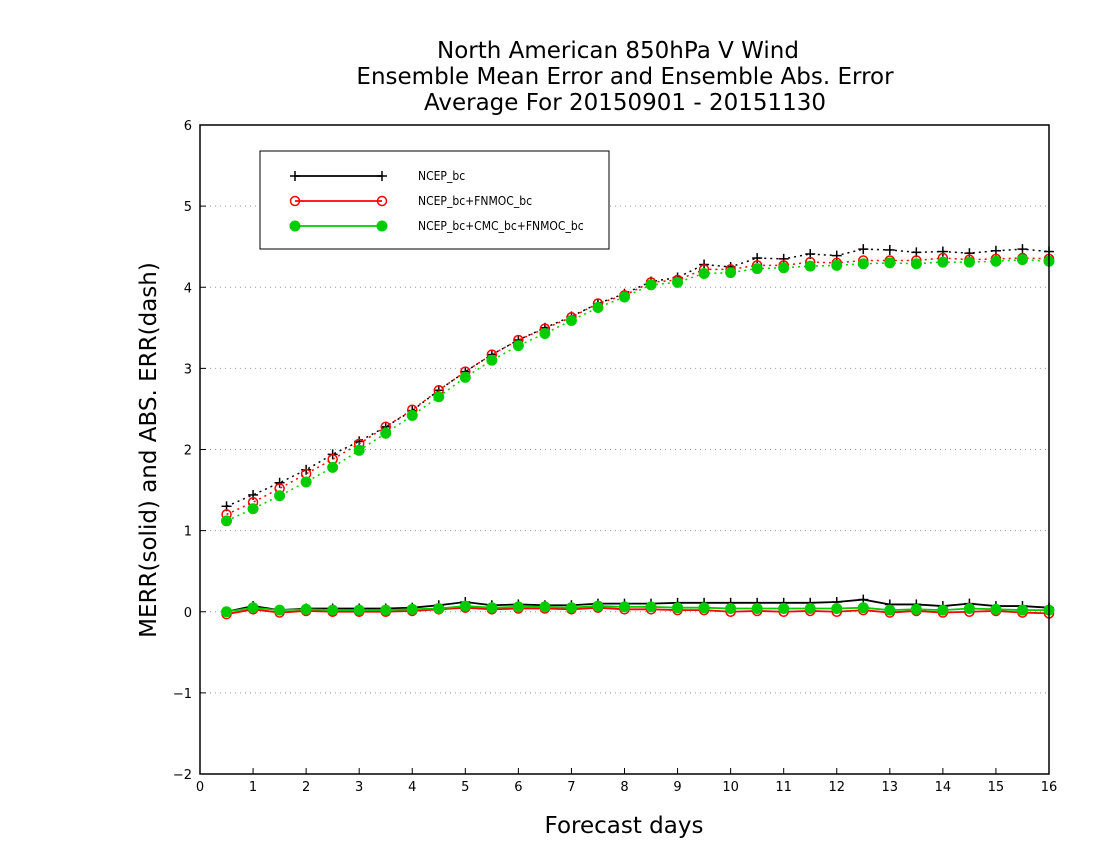  Describe the element at coordinates (836, 787) in the screenshot. I see `x-tick-label: 12` at that location.